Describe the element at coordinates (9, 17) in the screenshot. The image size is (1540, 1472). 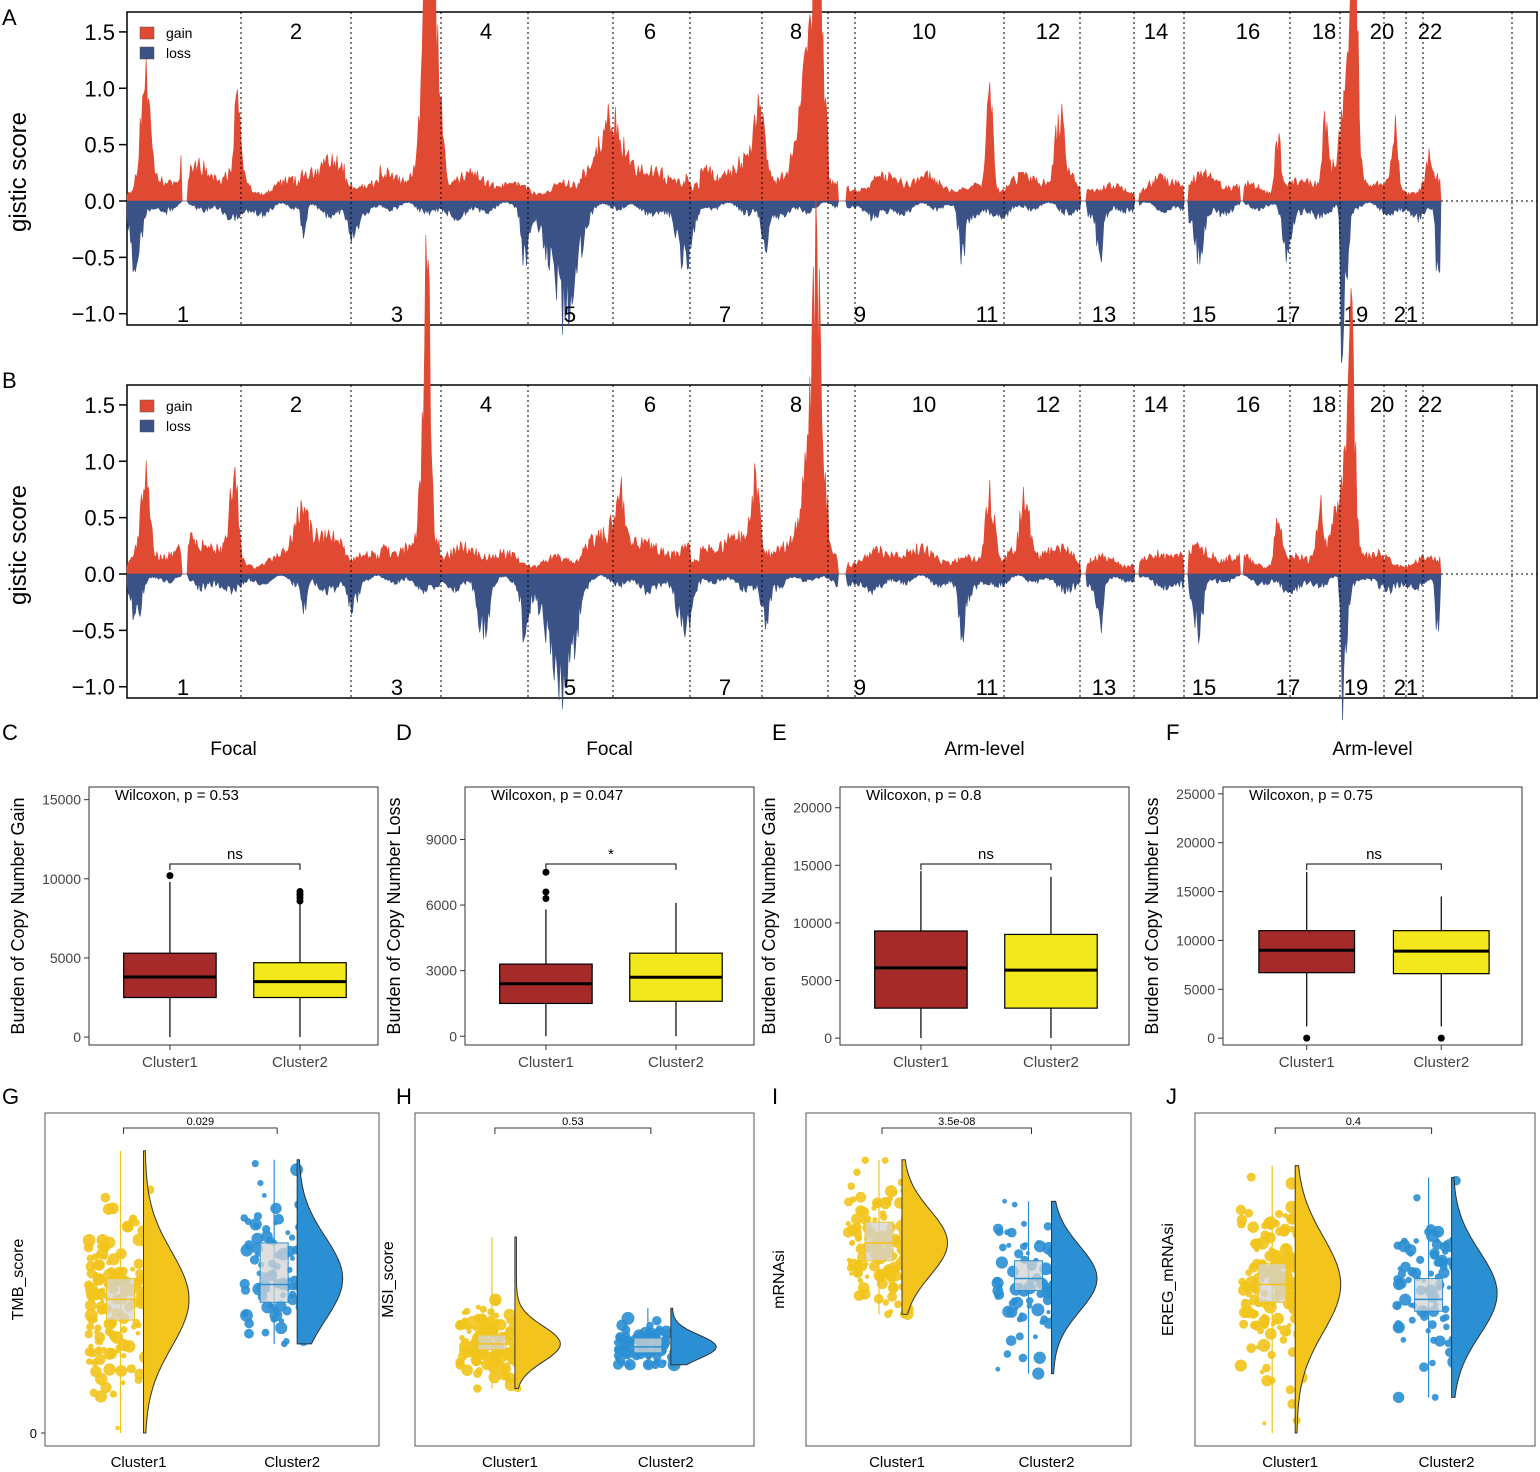
I see `panel-letter-a: A` at that location.